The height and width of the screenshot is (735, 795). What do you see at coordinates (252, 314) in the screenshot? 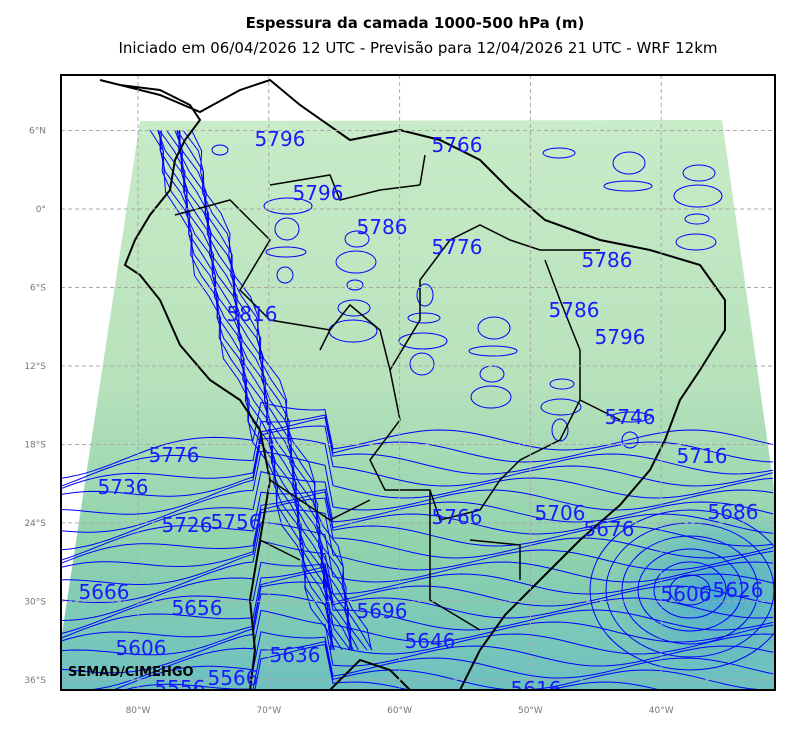
I see `contour-label: 5816` at bounding box center [252, 314].